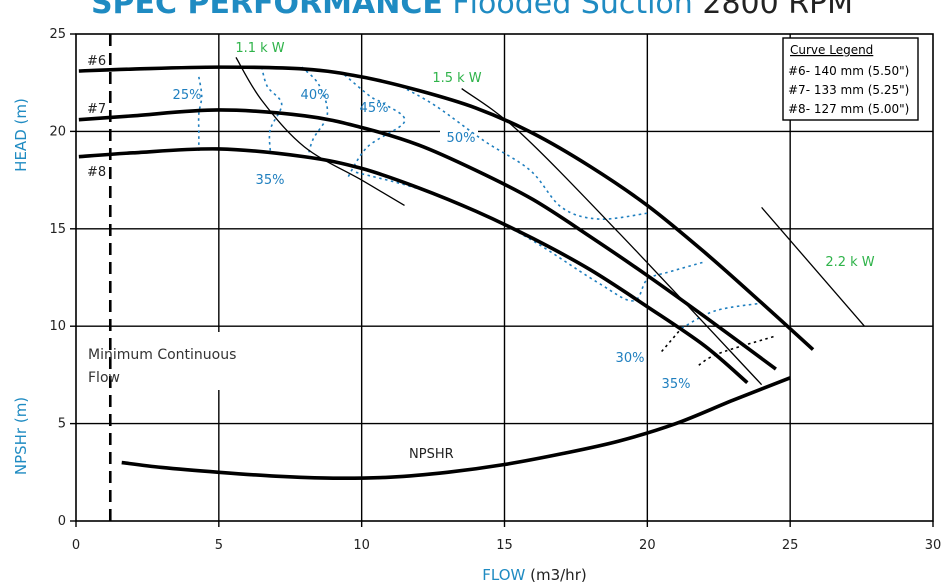 The image size is (944, 584). I want to click on x-axis-units: (m3/hr), so click(558, 575).